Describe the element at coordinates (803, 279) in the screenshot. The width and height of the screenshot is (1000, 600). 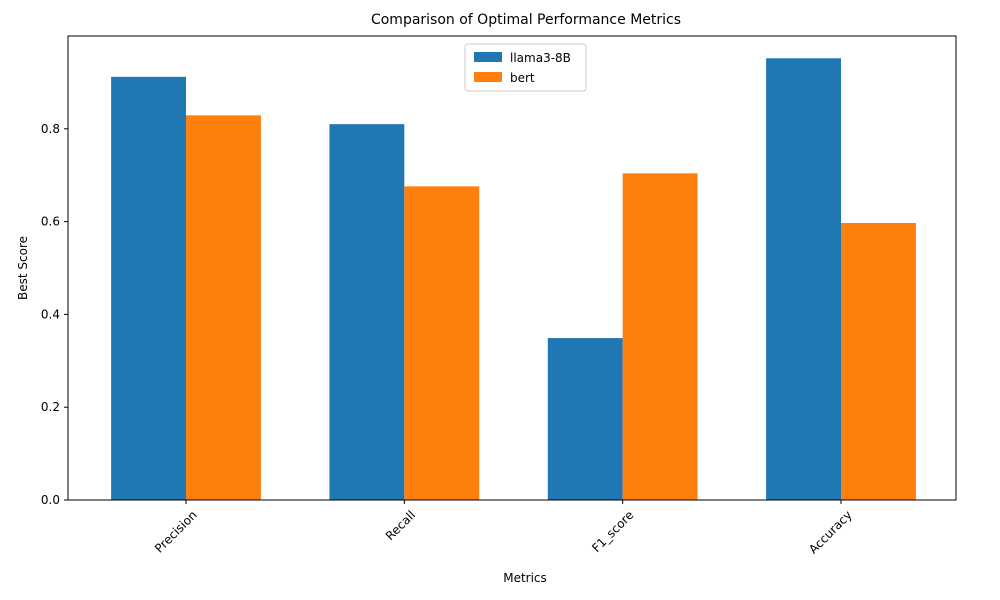
I see `bar-llama3-8b-accuracy` at that location.